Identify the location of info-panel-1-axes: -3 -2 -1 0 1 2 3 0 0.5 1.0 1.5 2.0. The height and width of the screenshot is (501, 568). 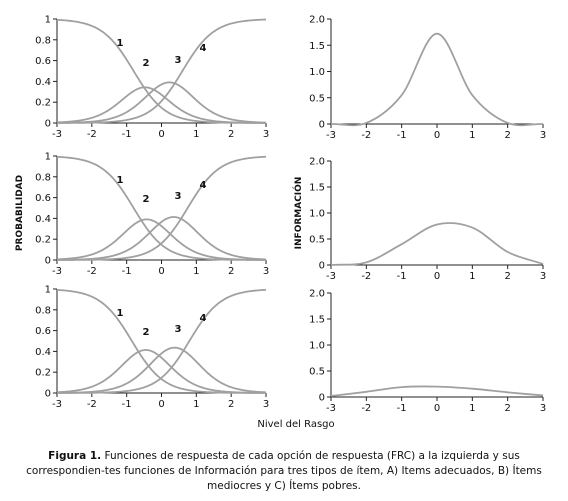
(427, 78).